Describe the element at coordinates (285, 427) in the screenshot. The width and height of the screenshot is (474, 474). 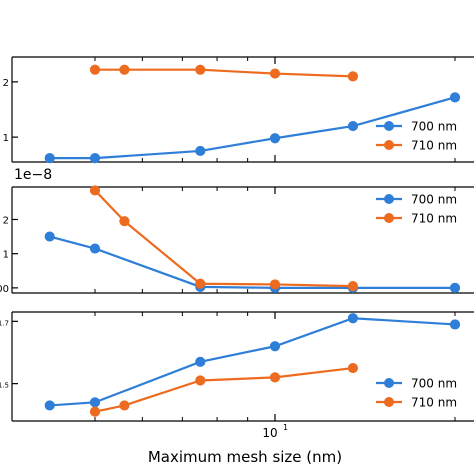
I see `x-major-tick-exponent: 1` at that location.